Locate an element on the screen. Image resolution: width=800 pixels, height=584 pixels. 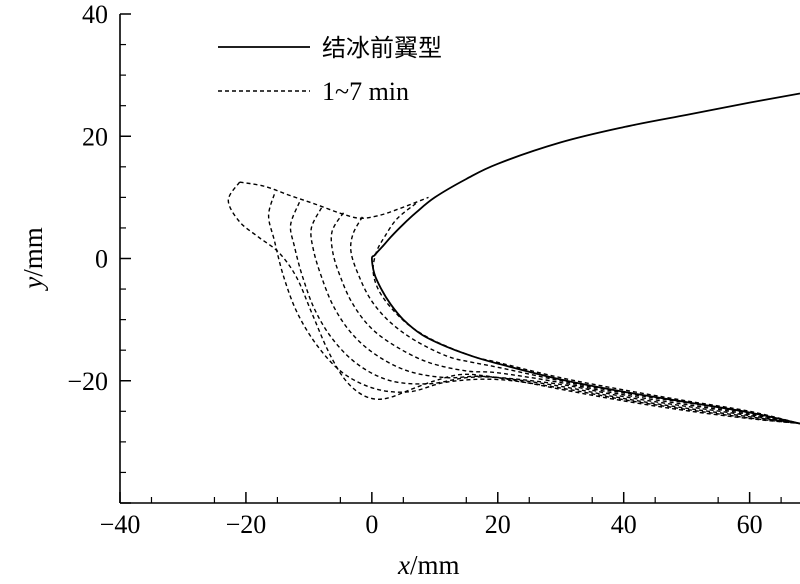
y-axis-label: y/mm is located at coordinates (33, 259).